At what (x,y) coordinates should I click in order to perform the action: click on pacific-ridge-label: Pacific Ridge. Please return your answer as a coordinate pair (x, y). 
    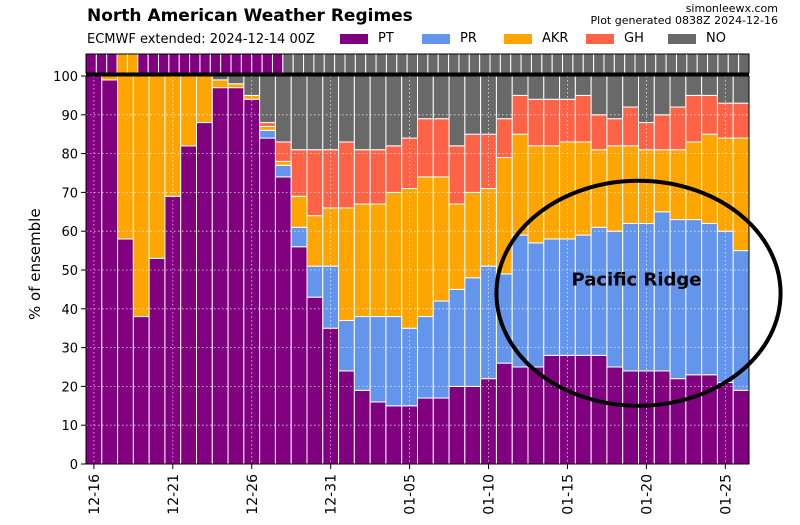
    Looking at the image, I should click on (637, 279).